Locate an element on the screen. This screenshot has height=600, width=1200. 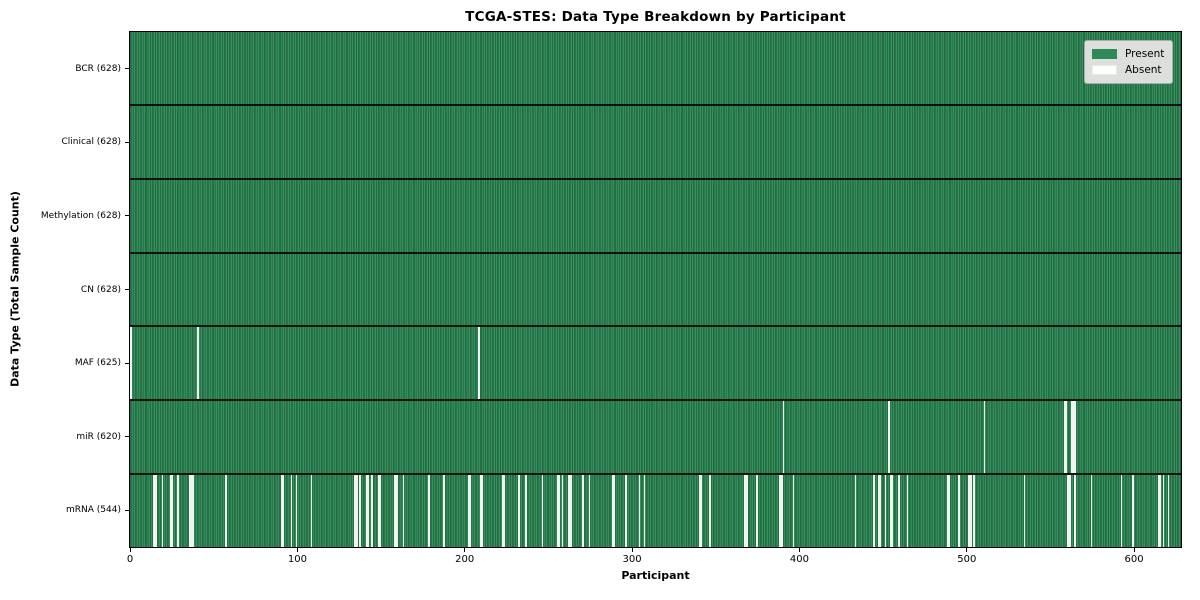
legend-item-absent: Absent is located at coordinates (1128, 70).